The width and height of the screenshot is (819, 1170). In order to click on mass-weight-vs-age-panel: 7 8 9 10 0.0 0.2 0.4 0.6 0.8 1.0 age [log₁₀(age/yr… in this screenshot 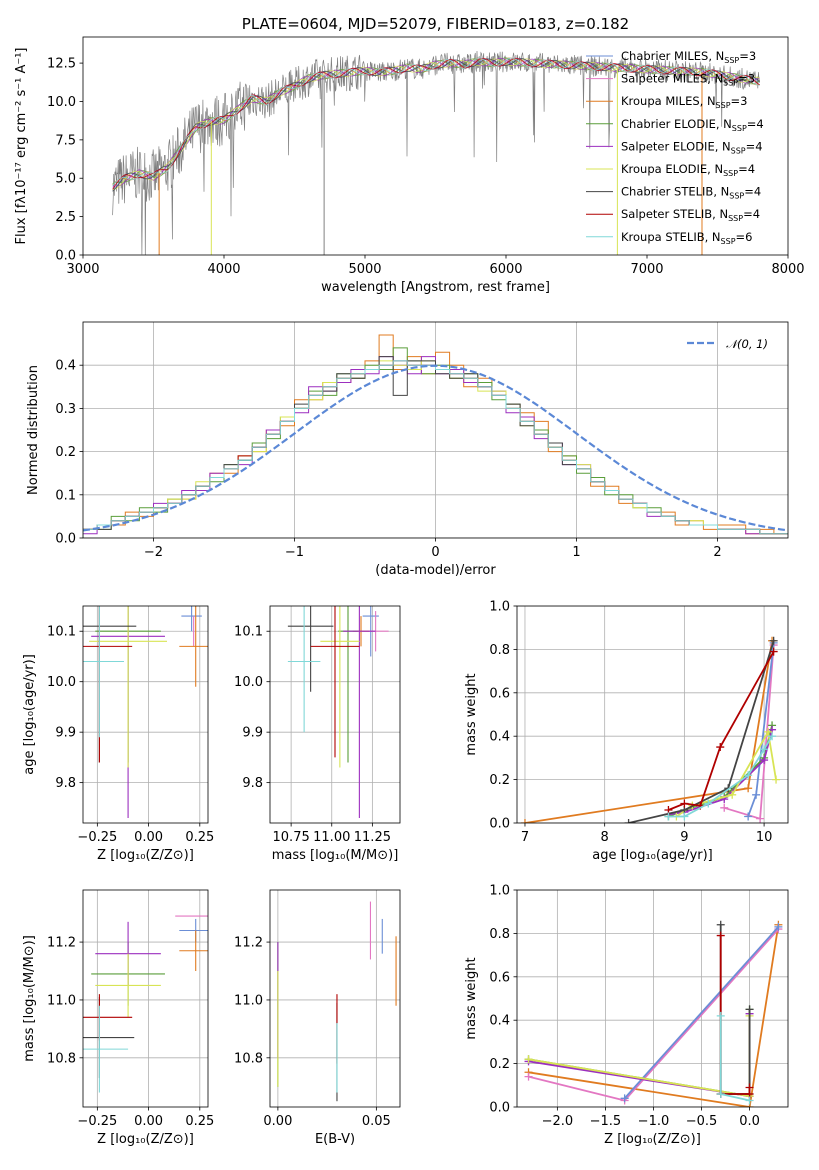, I will do `click(626, 731)`.